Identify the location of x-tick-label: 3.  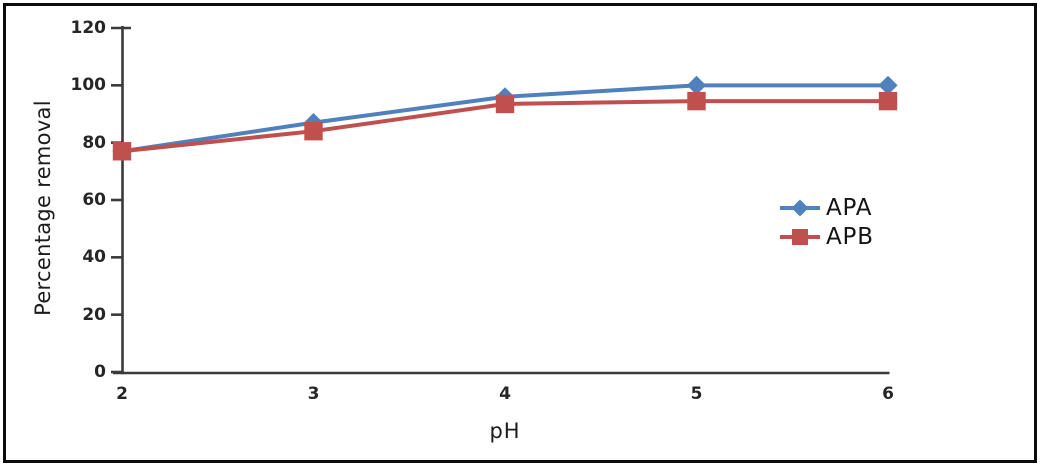
(313, 394).